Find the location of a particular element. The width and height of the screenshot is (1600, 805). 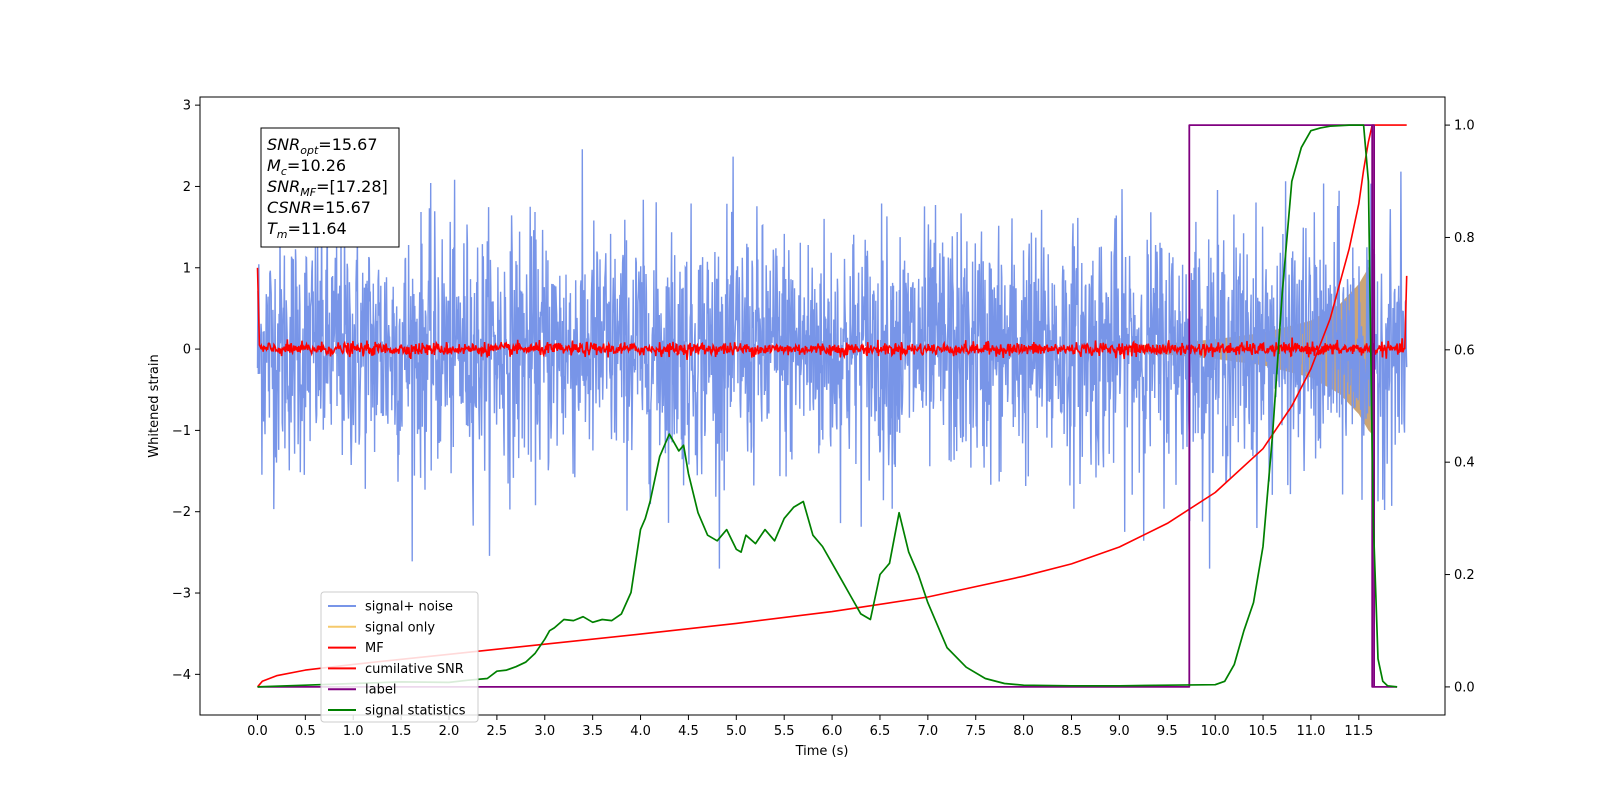

legend-label: MF is located at coordinates (374, 648).